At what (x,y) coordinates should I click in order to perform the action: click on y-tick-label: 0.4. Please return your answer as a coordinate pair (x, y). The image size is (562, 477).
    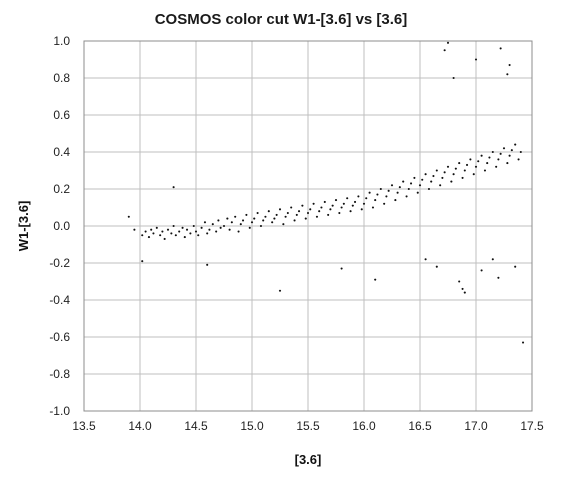
    Looking at the image, I should click on (61, 152).